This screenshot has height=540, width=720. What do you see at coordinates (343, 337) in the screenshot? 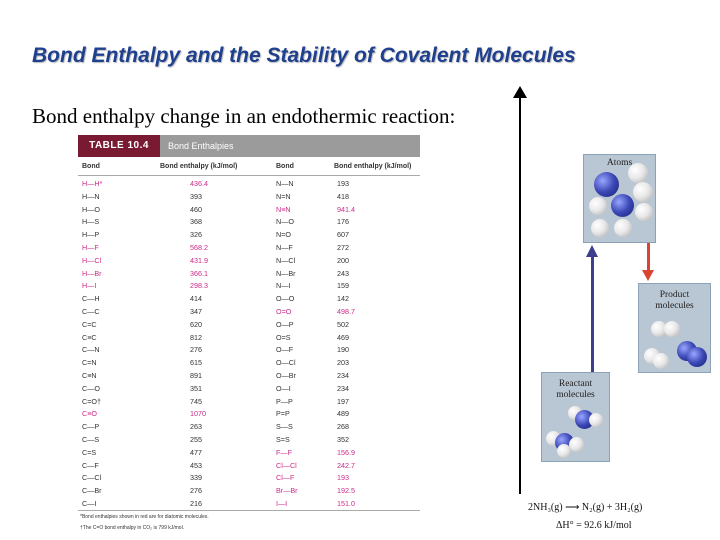
I see `enthalpy-cell: 469` at bounding box center [343, 337].